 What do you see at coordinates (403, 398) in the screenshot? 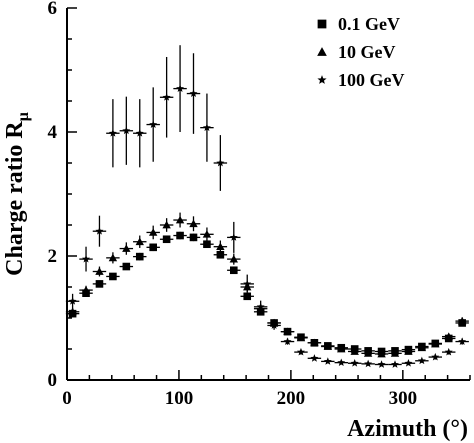
I see `x-tick-label: 300` at bounding box center [403, 398].